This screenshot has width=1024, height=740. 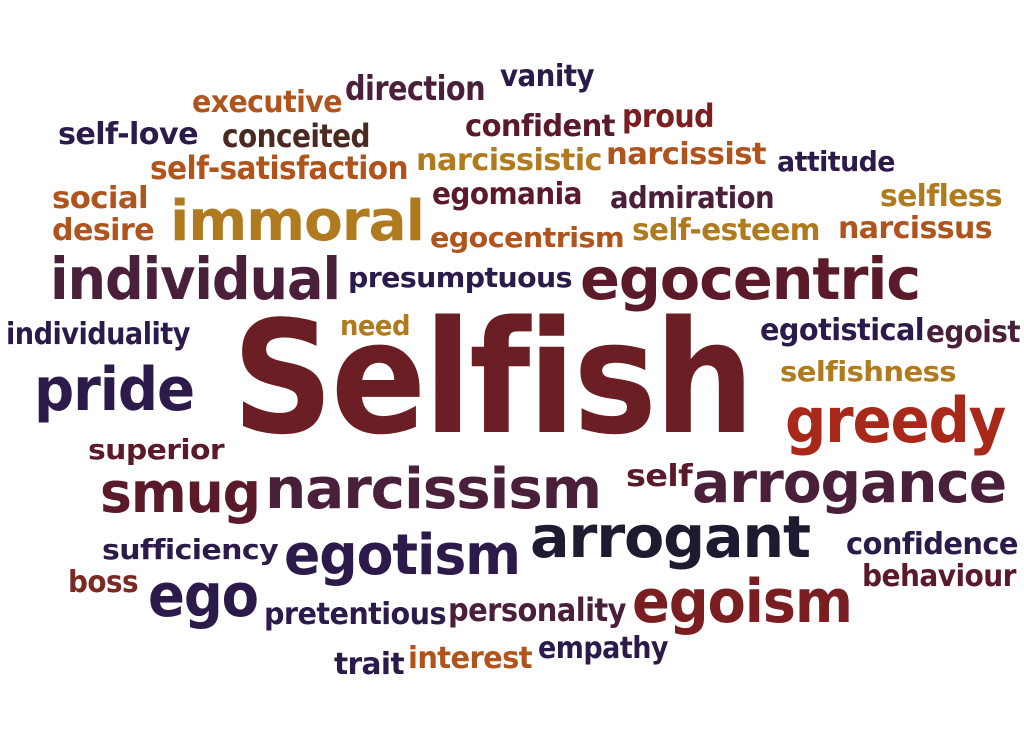 I want to click on word-superior: superior, so click(x=156, y=449).